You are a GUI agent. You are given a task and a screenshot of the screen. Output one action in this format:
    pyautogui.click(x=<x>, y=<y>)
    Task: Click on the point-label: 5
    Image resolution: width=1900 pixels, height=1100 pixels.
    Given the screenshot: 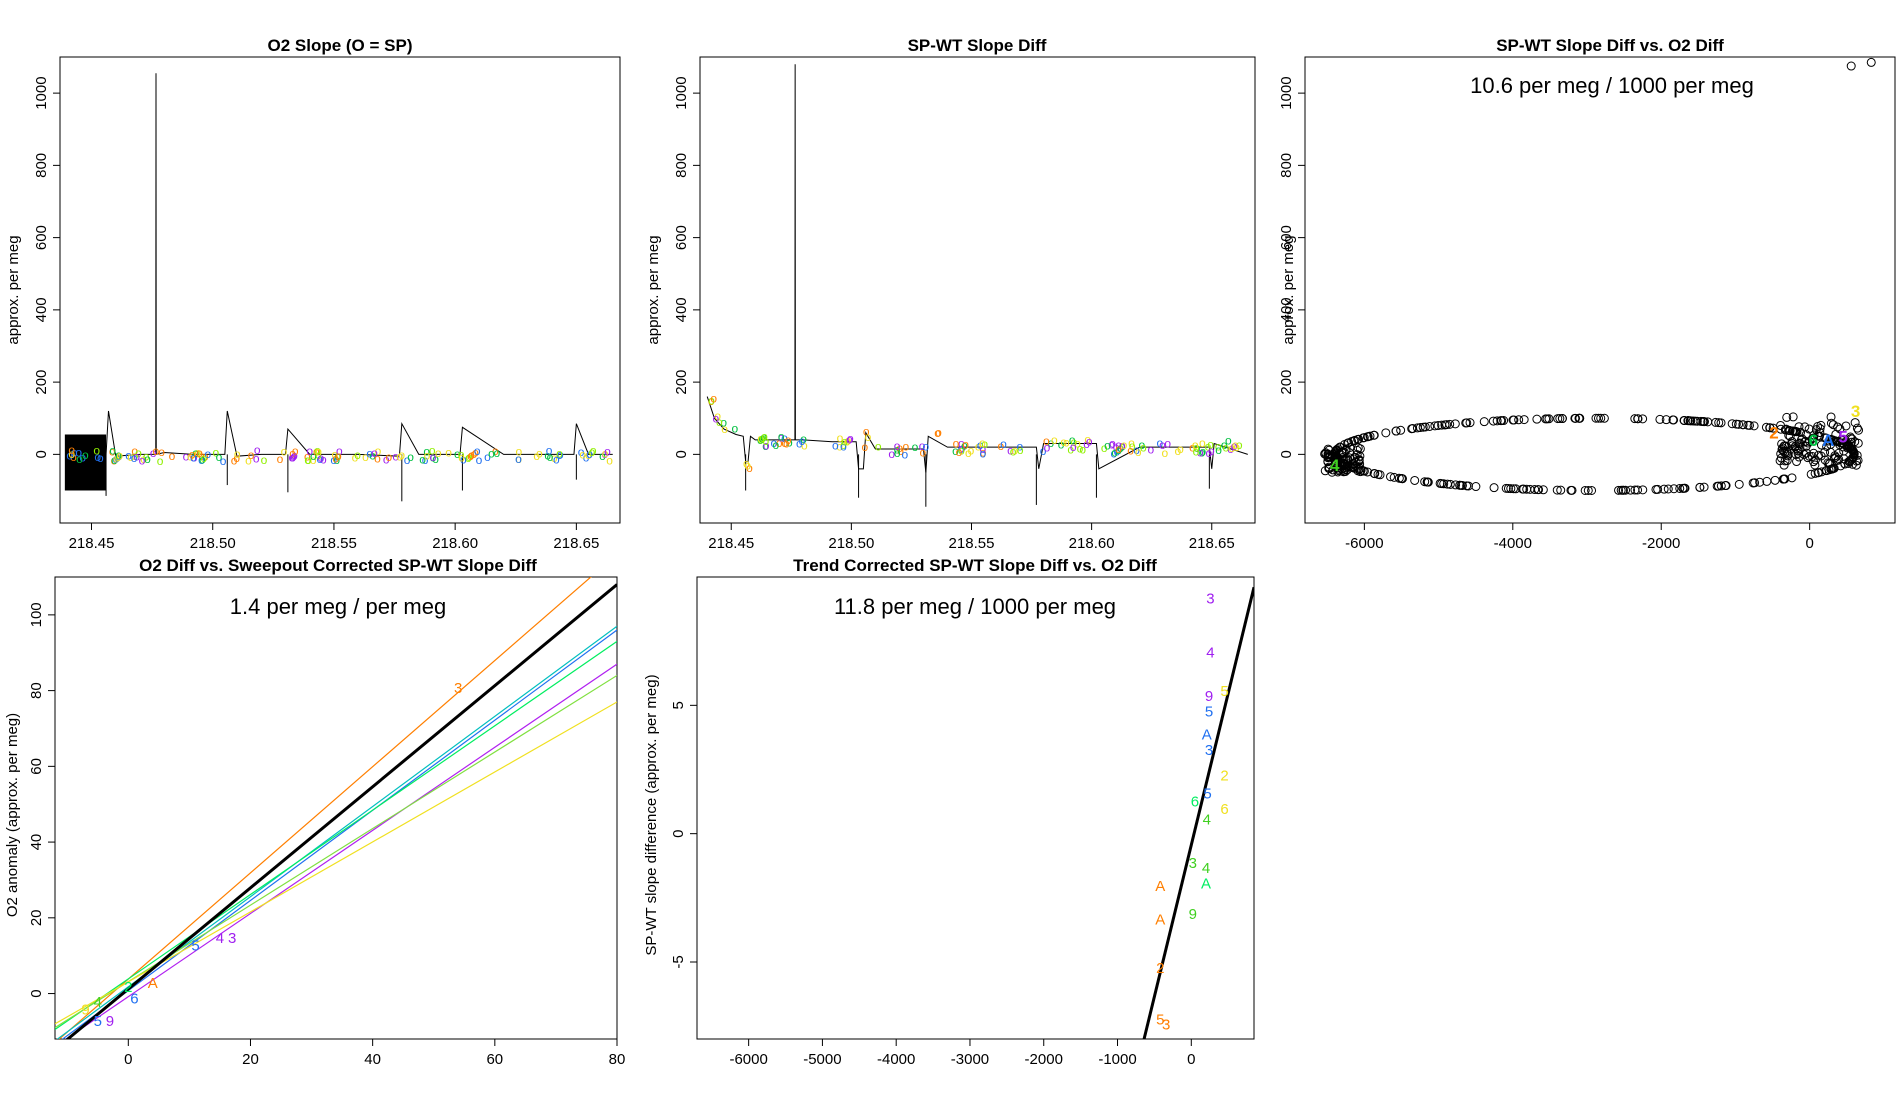 What is the action you would take?
    pyautogui.click(x=195, y=945)
    